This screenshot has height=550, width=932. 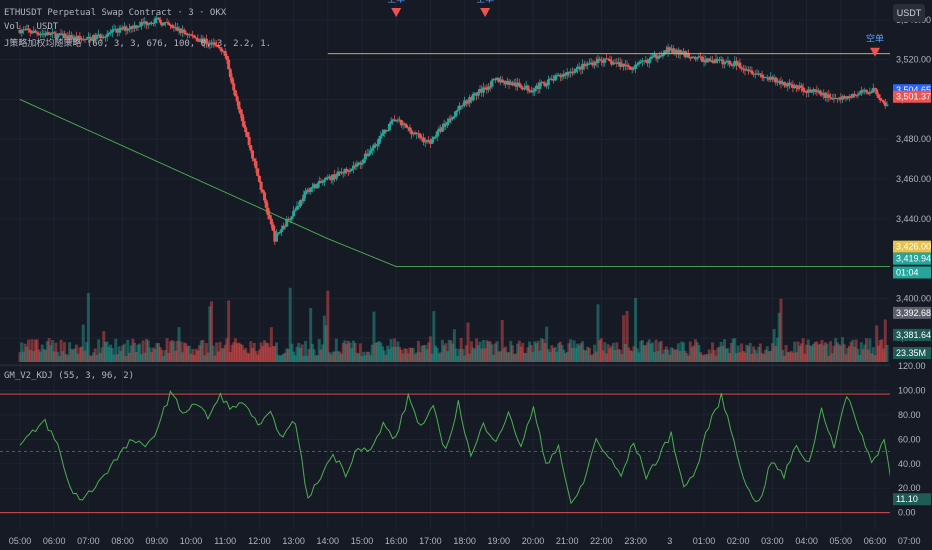 What do you see at coordinates (909, 13) in the screenshot?
I see `currency-button: USDT` at bounding box center [909, 13].